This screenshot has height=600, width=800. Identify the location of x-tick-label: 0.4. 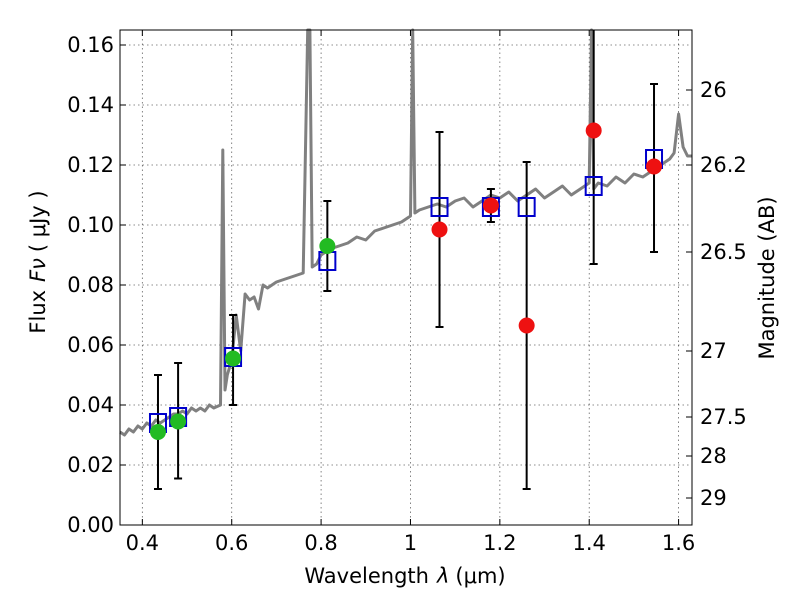
(142, 543).